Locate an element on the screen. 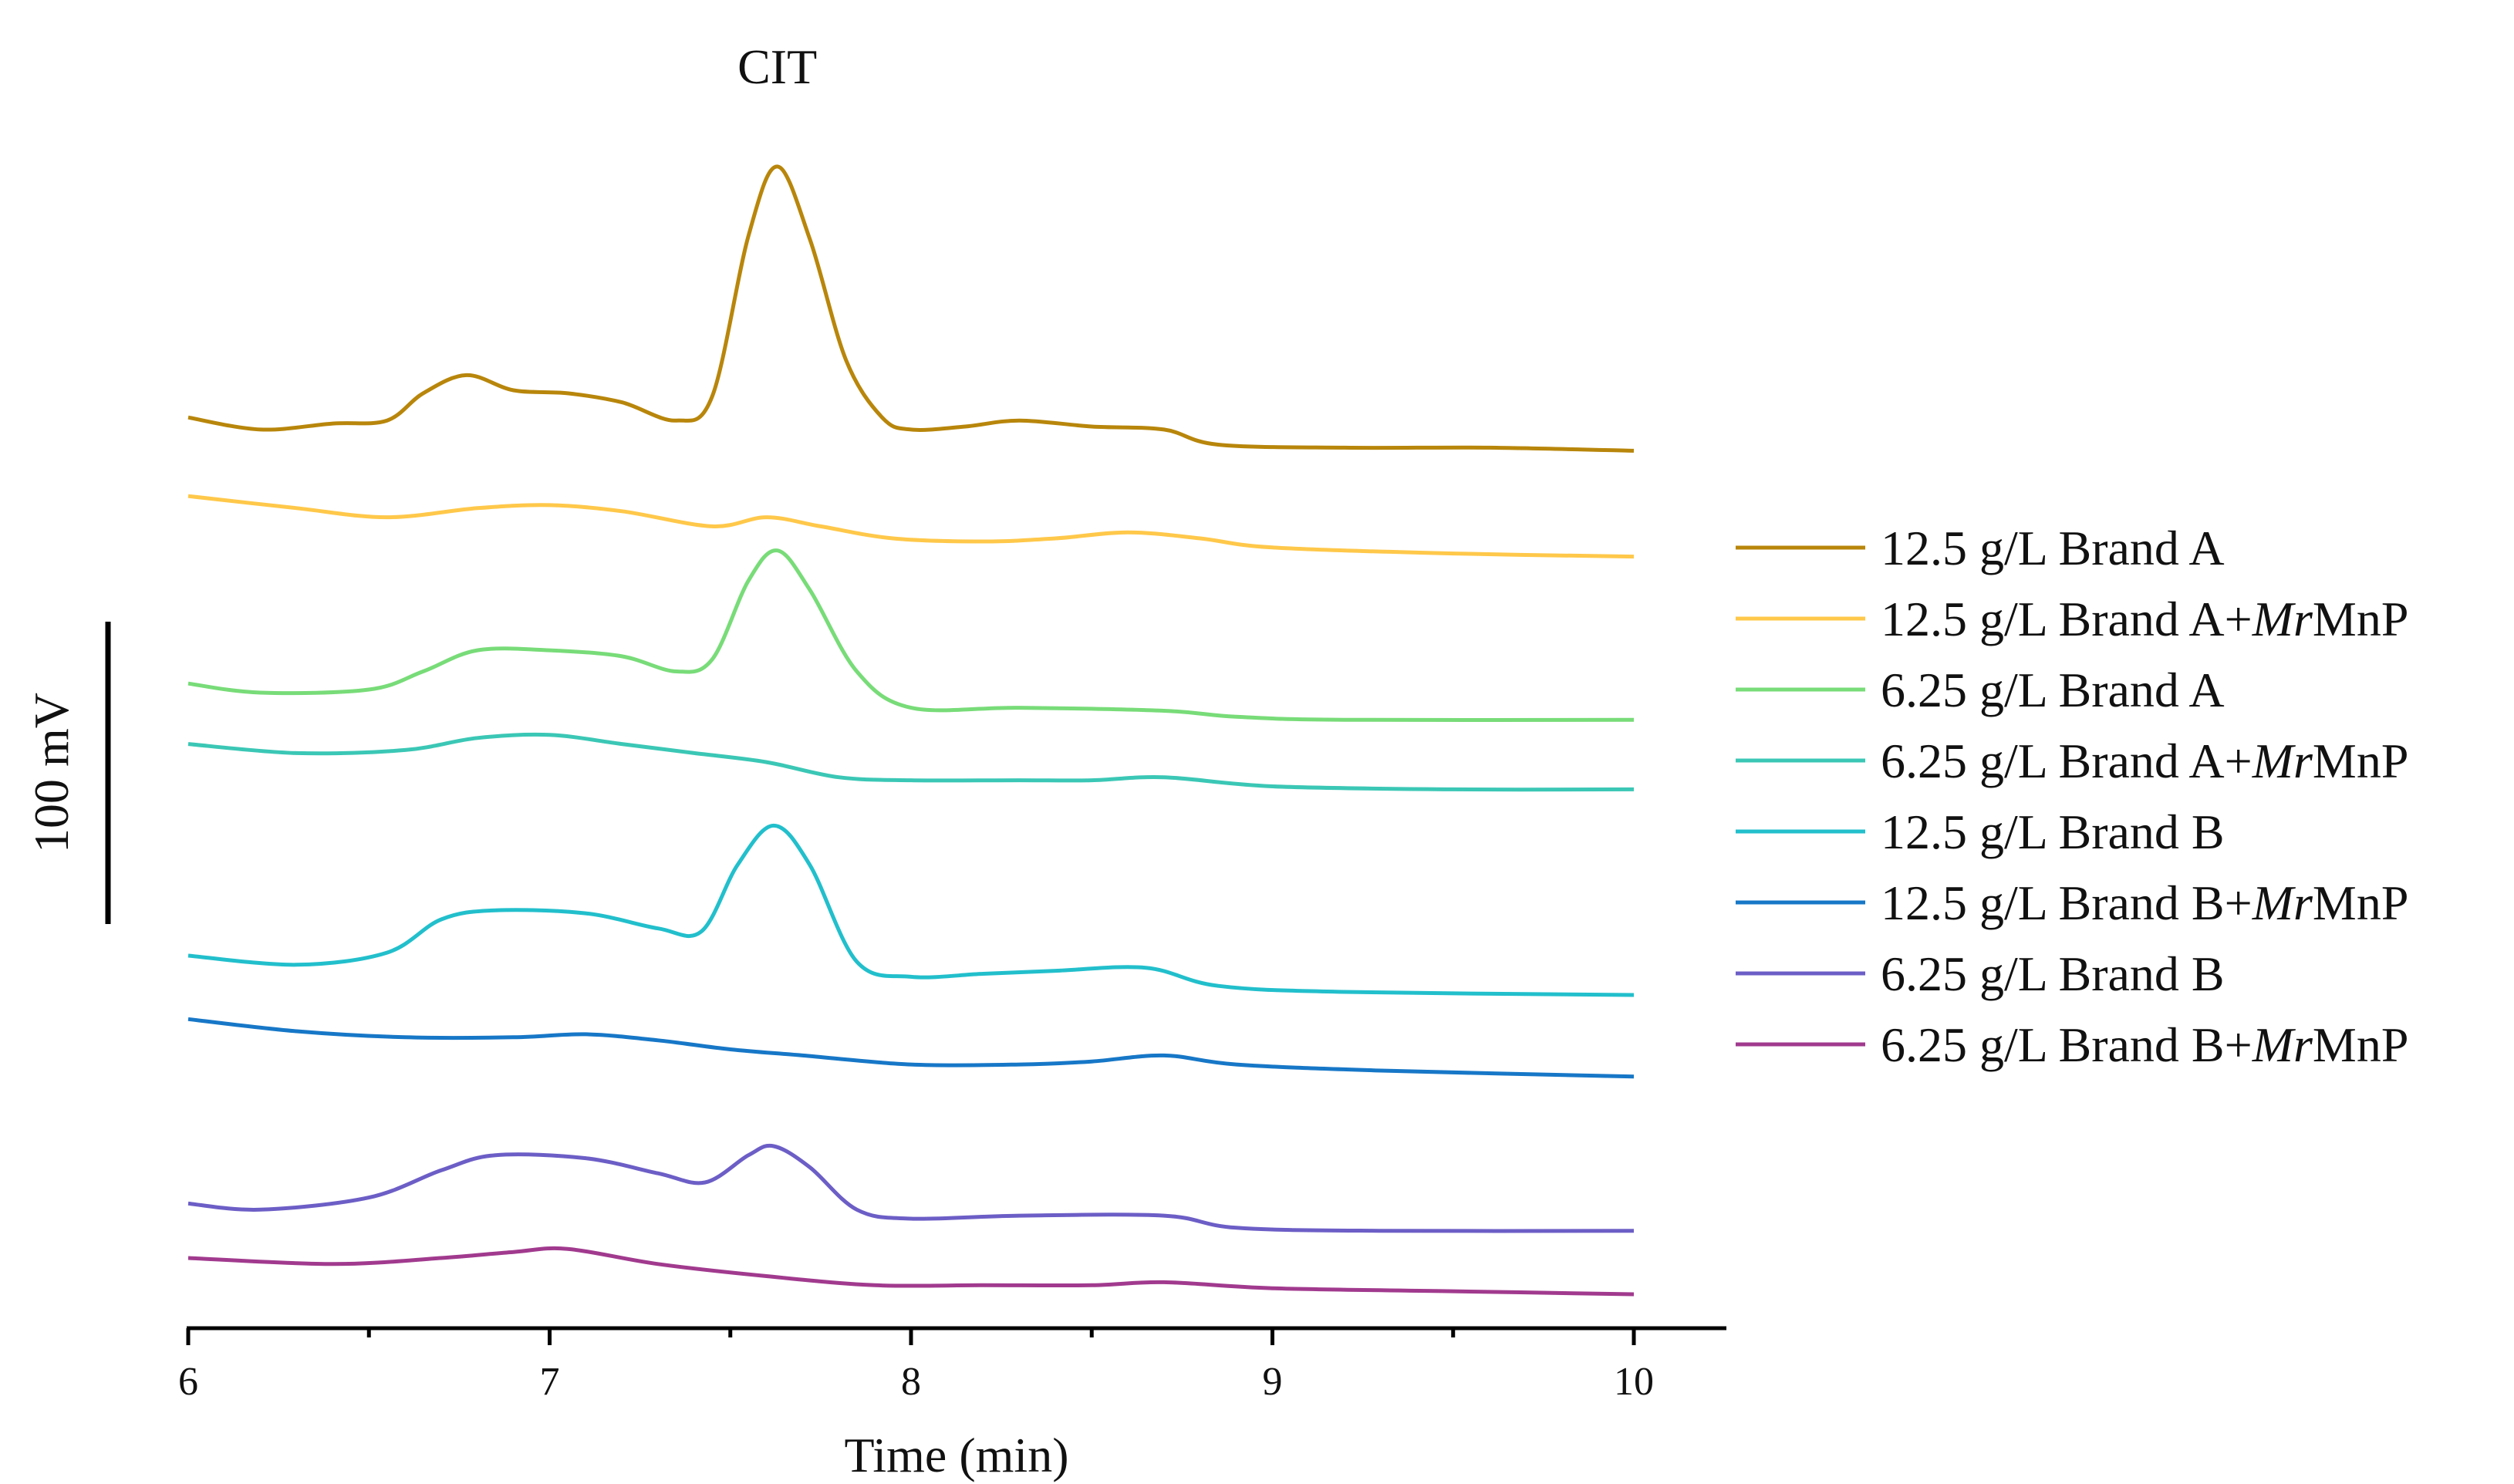  legend-label-1: 12.5 g/L Brand A is located at coordinates (2053, 548).